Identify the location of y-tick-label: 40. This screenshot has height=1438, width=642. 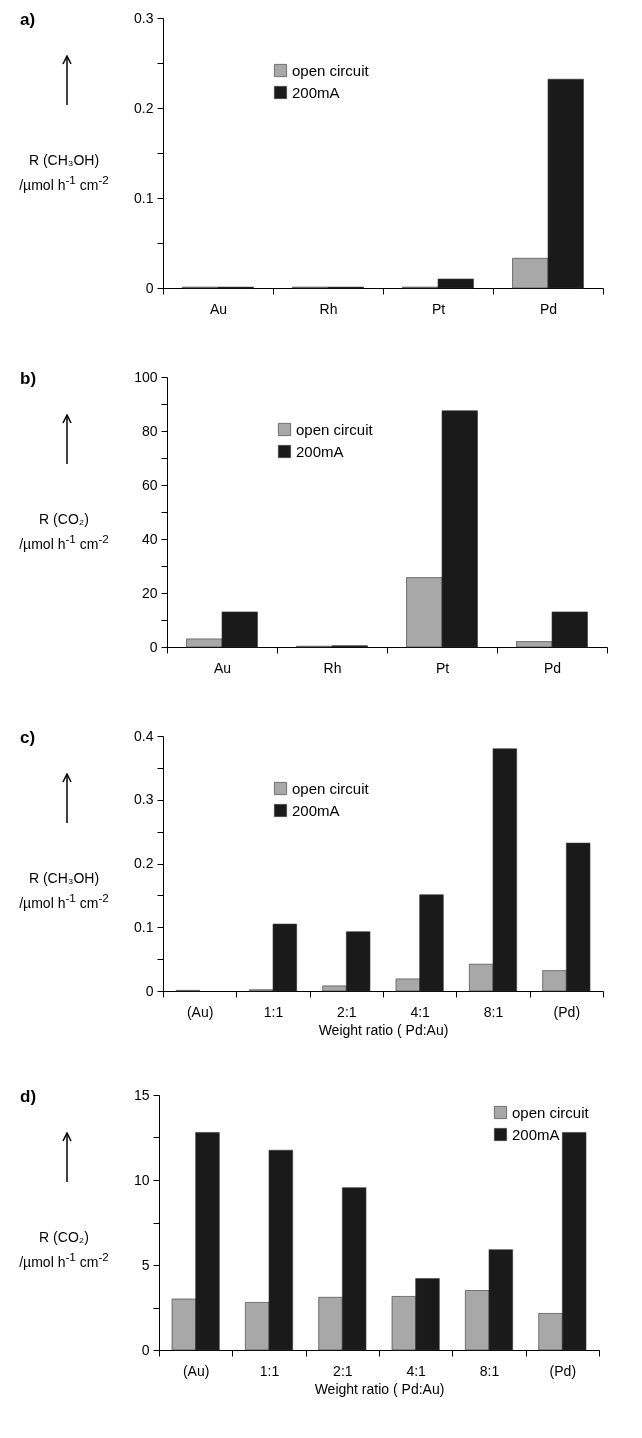
(149, 538).